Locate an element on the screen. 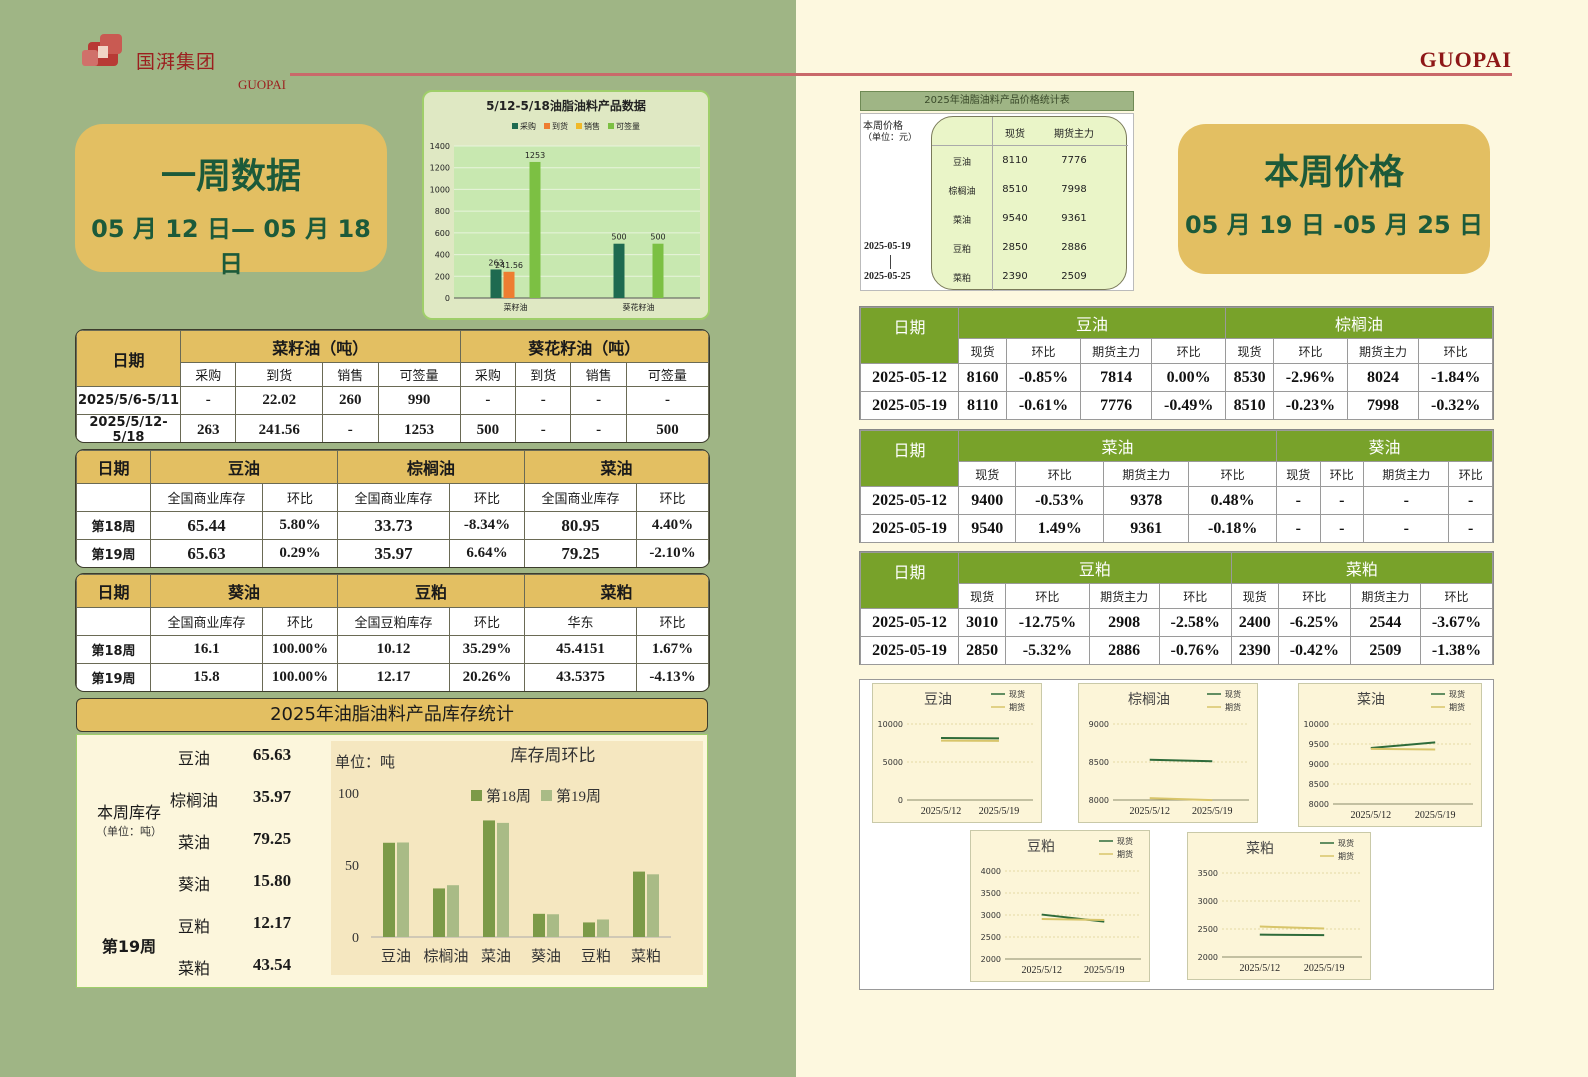  price-summary-col1: 现货 is located at coordinates (1015, 134).